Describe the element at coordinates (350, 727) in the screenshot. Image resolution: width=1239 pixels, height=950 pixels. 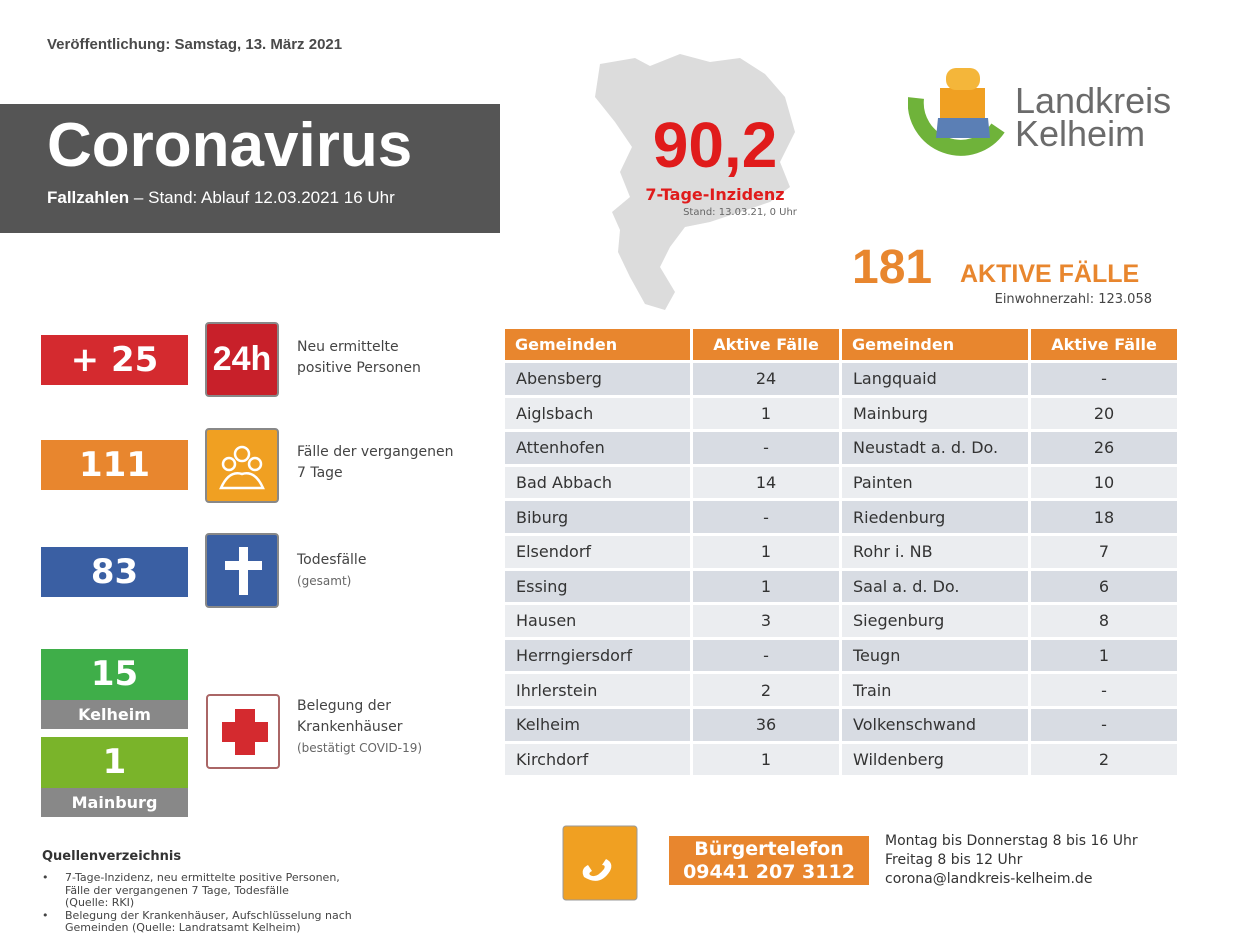
I see `line: Krankenhäuser` at that location.